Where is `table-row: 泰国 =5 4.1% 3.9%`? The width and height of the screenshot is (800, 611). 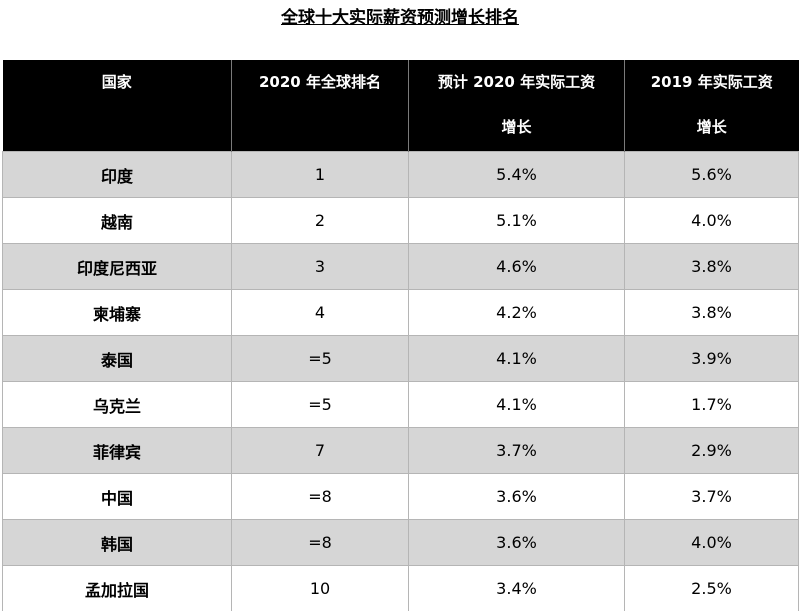
table-row: 泰国 =5 4.1% 3.9% is located at coordinates (401, 359).